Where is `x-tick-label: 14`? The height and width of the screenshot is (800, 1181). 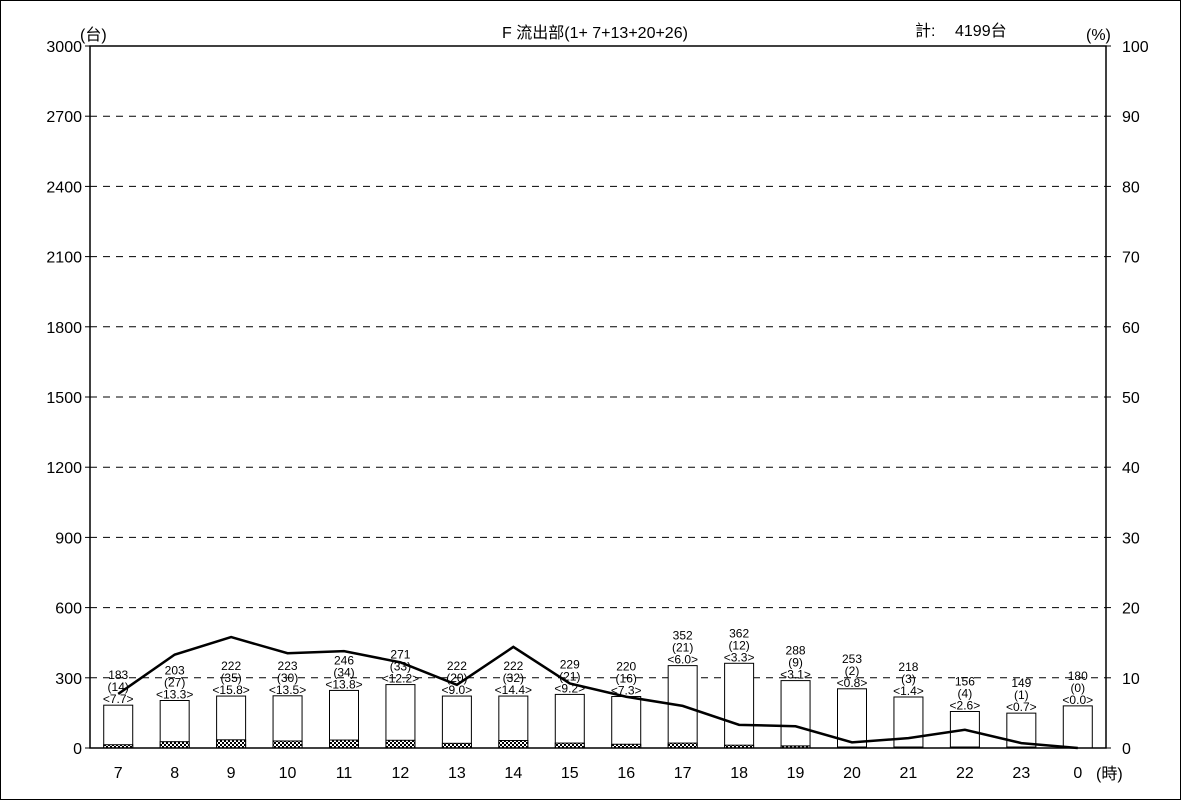 x-tick-label: 14 is located at coordinates (513, 773).